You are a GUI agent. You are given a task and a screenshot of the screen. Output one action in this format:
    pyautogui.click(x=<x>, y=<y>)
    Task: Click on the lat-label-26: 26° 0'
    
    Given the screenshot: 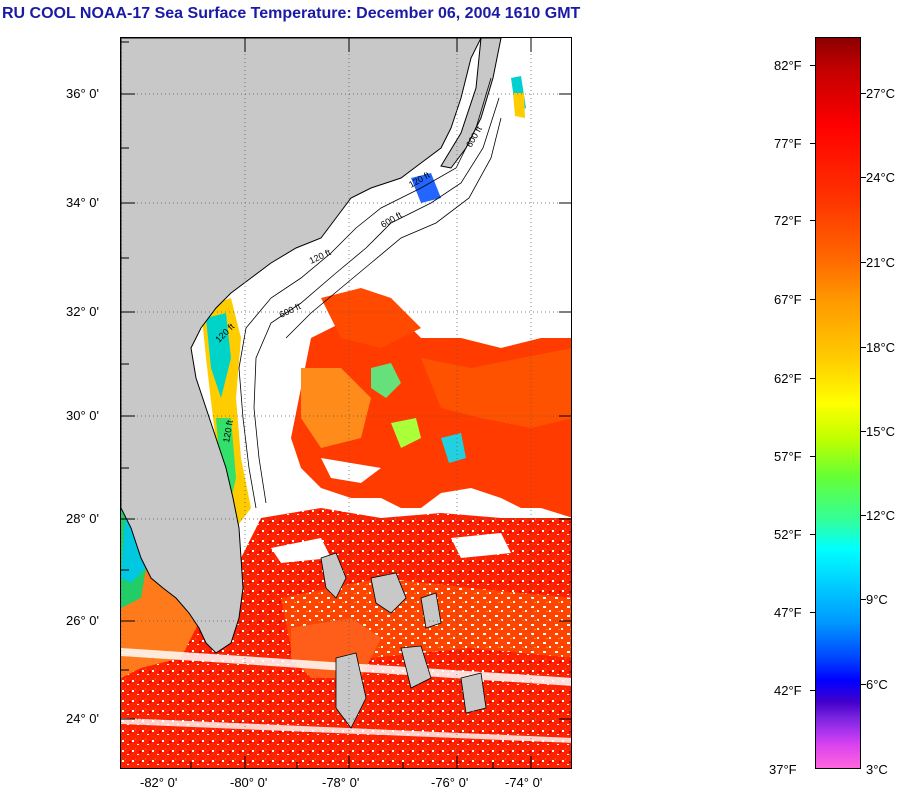 What is the action you would take?
    pyautogui.click(x=82, y=620)
    